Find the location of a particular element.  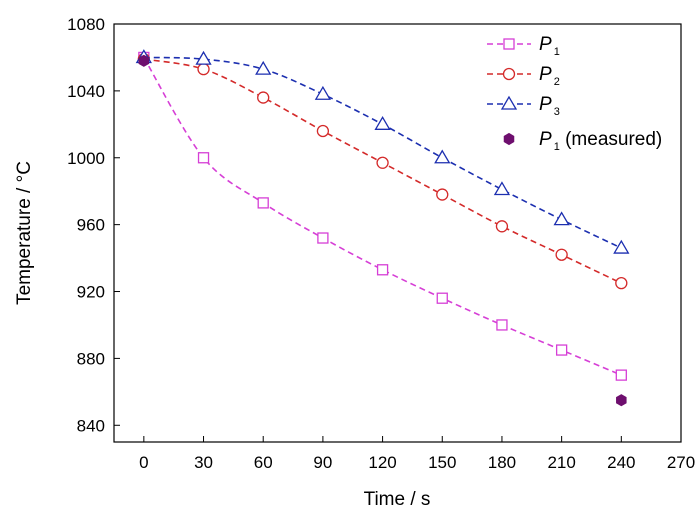

x-tick-label: 210 is located at coordinates (561, 462).